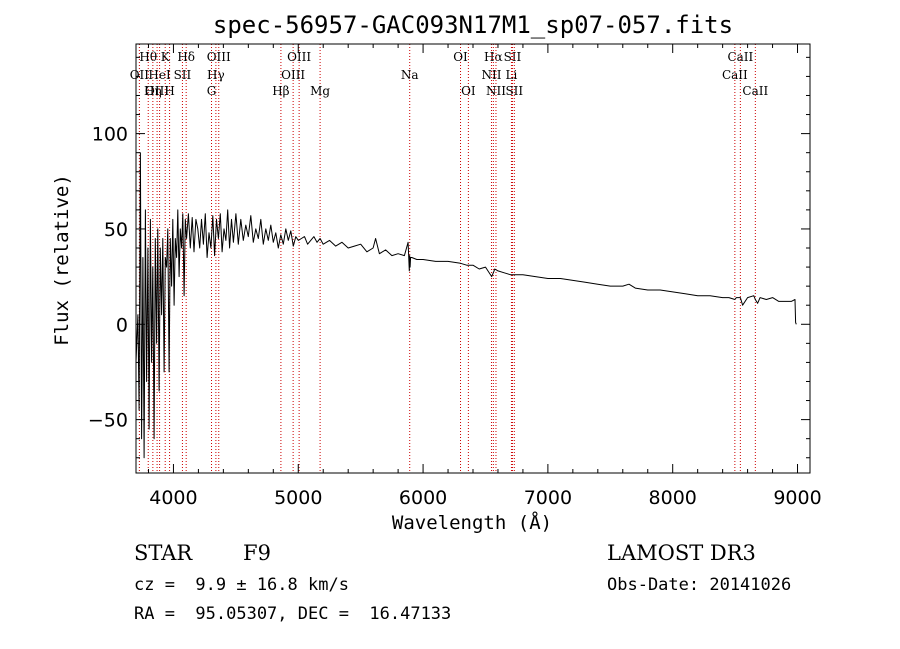 The width and height of the screenshot is (900, 649). I want to click on marker-label: HeI, so click(159, 75).